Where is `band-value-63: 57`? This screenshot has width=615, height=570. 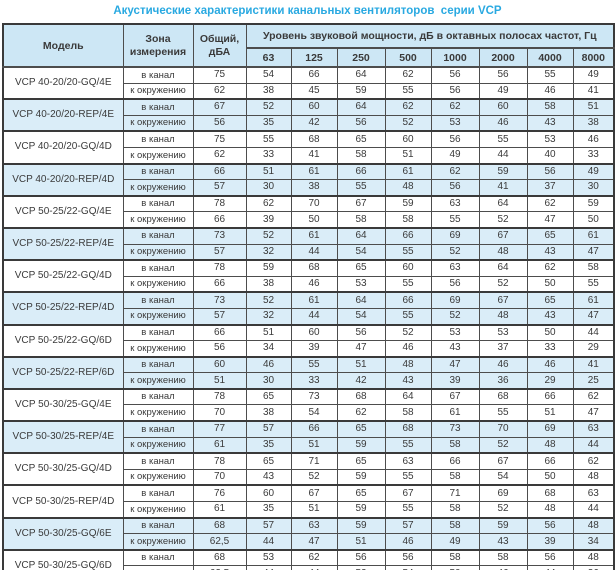 band-value-63: 57 is located at coordinates (268, 525).